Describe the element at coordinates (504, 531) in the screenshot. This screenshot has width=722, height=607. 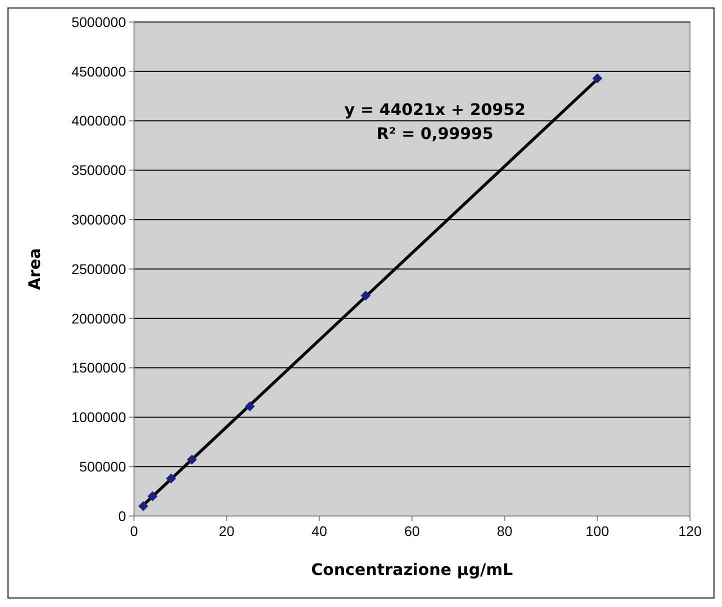
I see `x-tick-label: 80` at that location.